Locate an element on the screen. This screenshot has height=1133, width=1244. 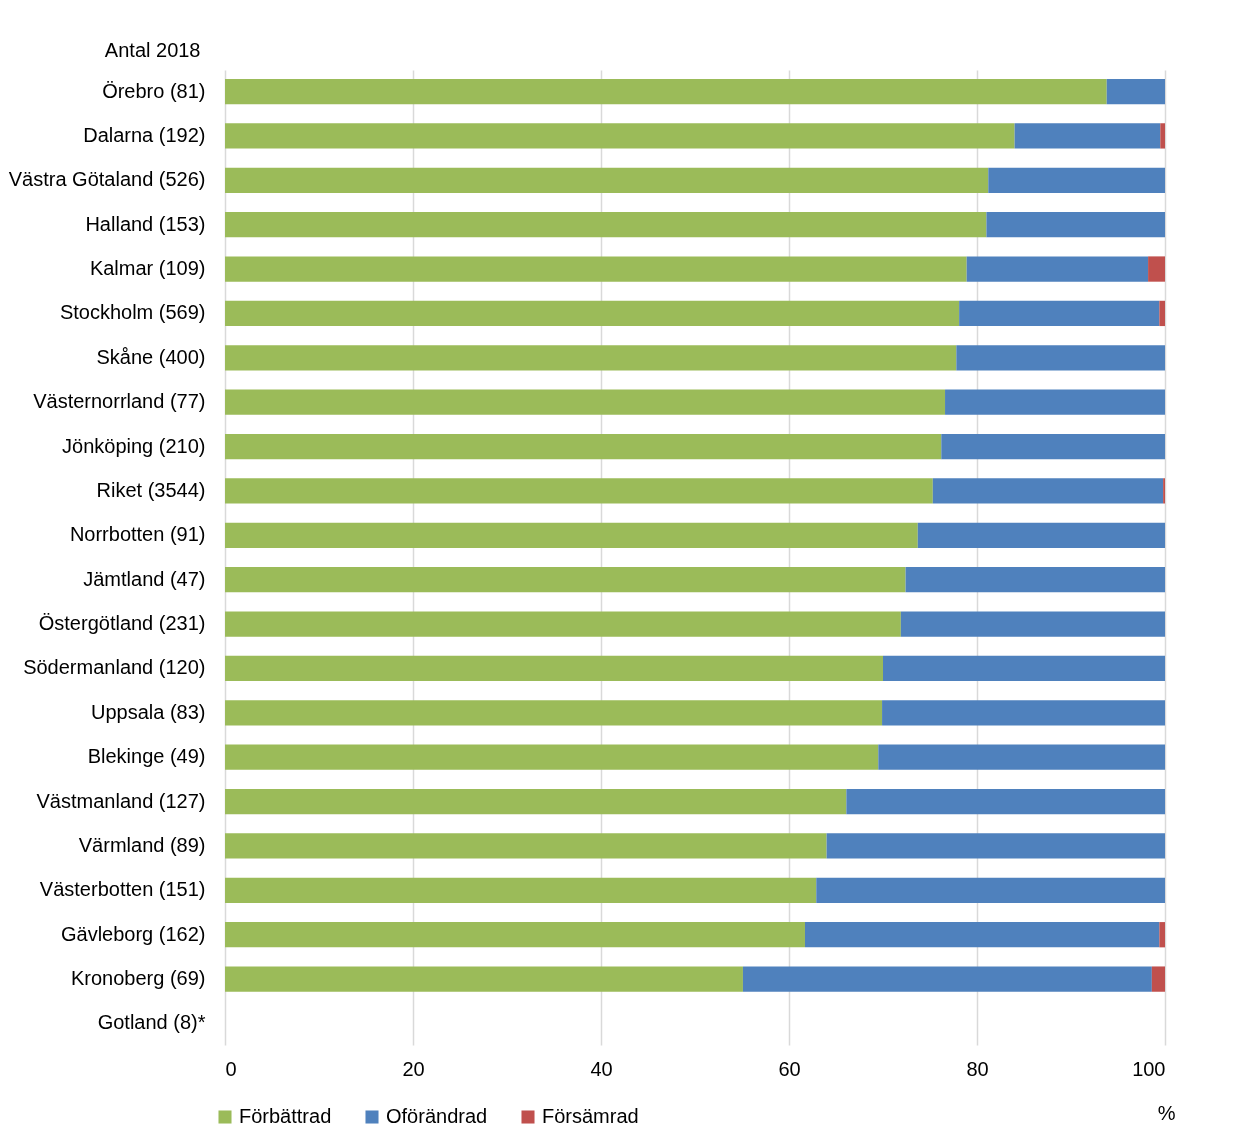
x-tick-label: 60 is located at coordinates (789, 1068).